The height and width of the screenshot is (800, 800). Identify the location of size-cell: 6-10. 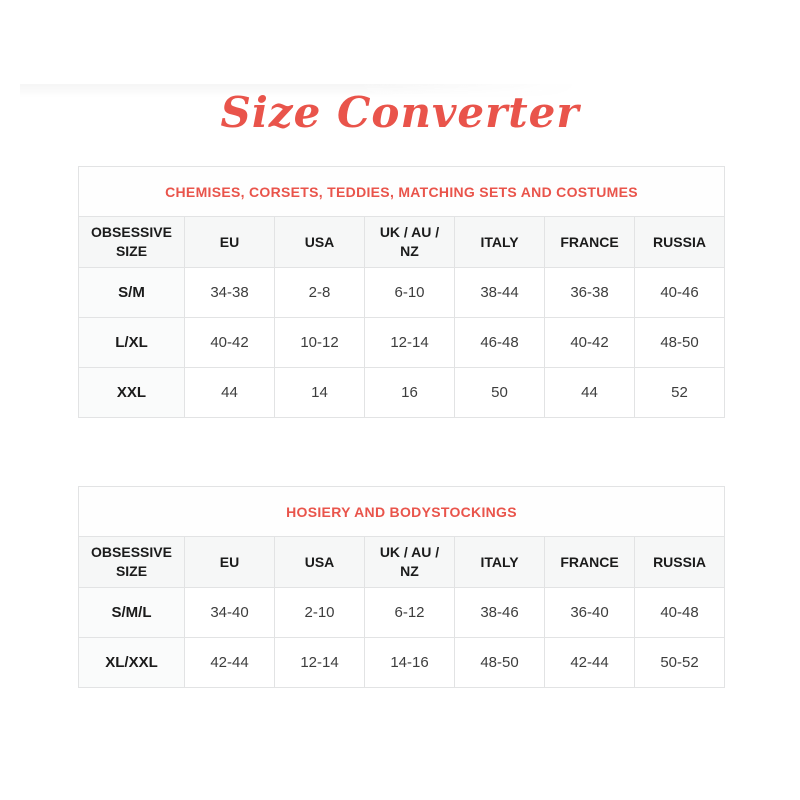
(409, 292).